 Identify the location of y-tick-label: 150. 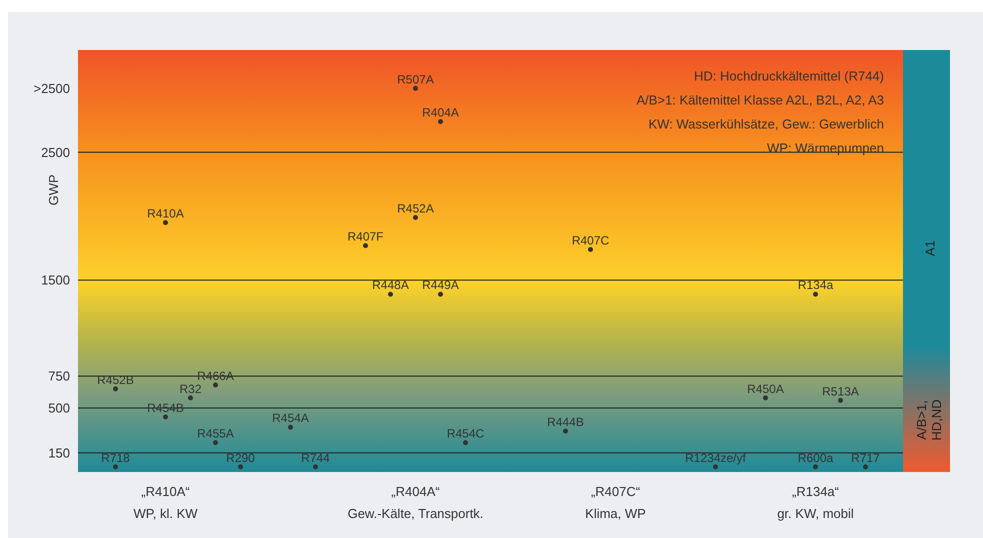
(59, 452).